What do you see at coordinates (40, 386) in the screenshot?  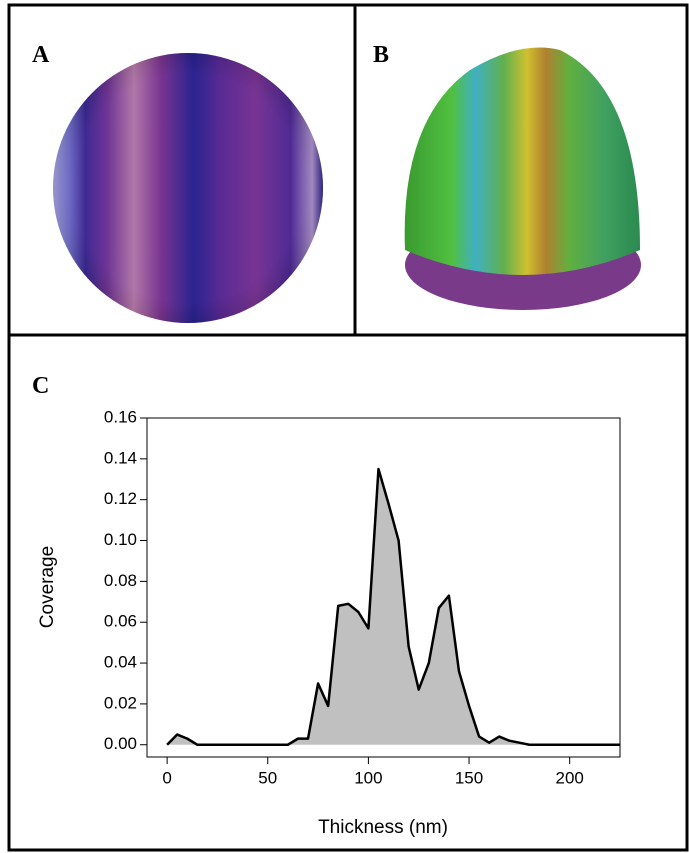 I see `panel-label: C` at bounding box center [40, 386].